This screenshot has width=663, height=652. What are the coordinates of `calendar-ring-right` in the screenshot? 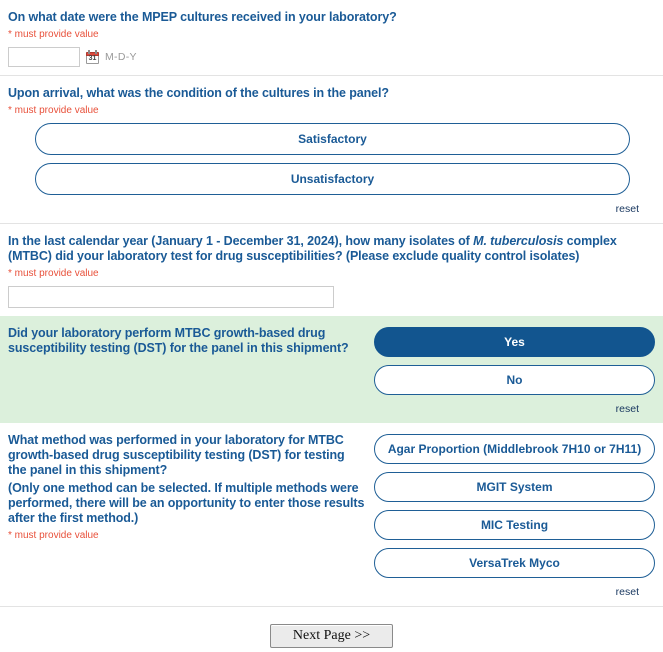 It's located at (96, 52).